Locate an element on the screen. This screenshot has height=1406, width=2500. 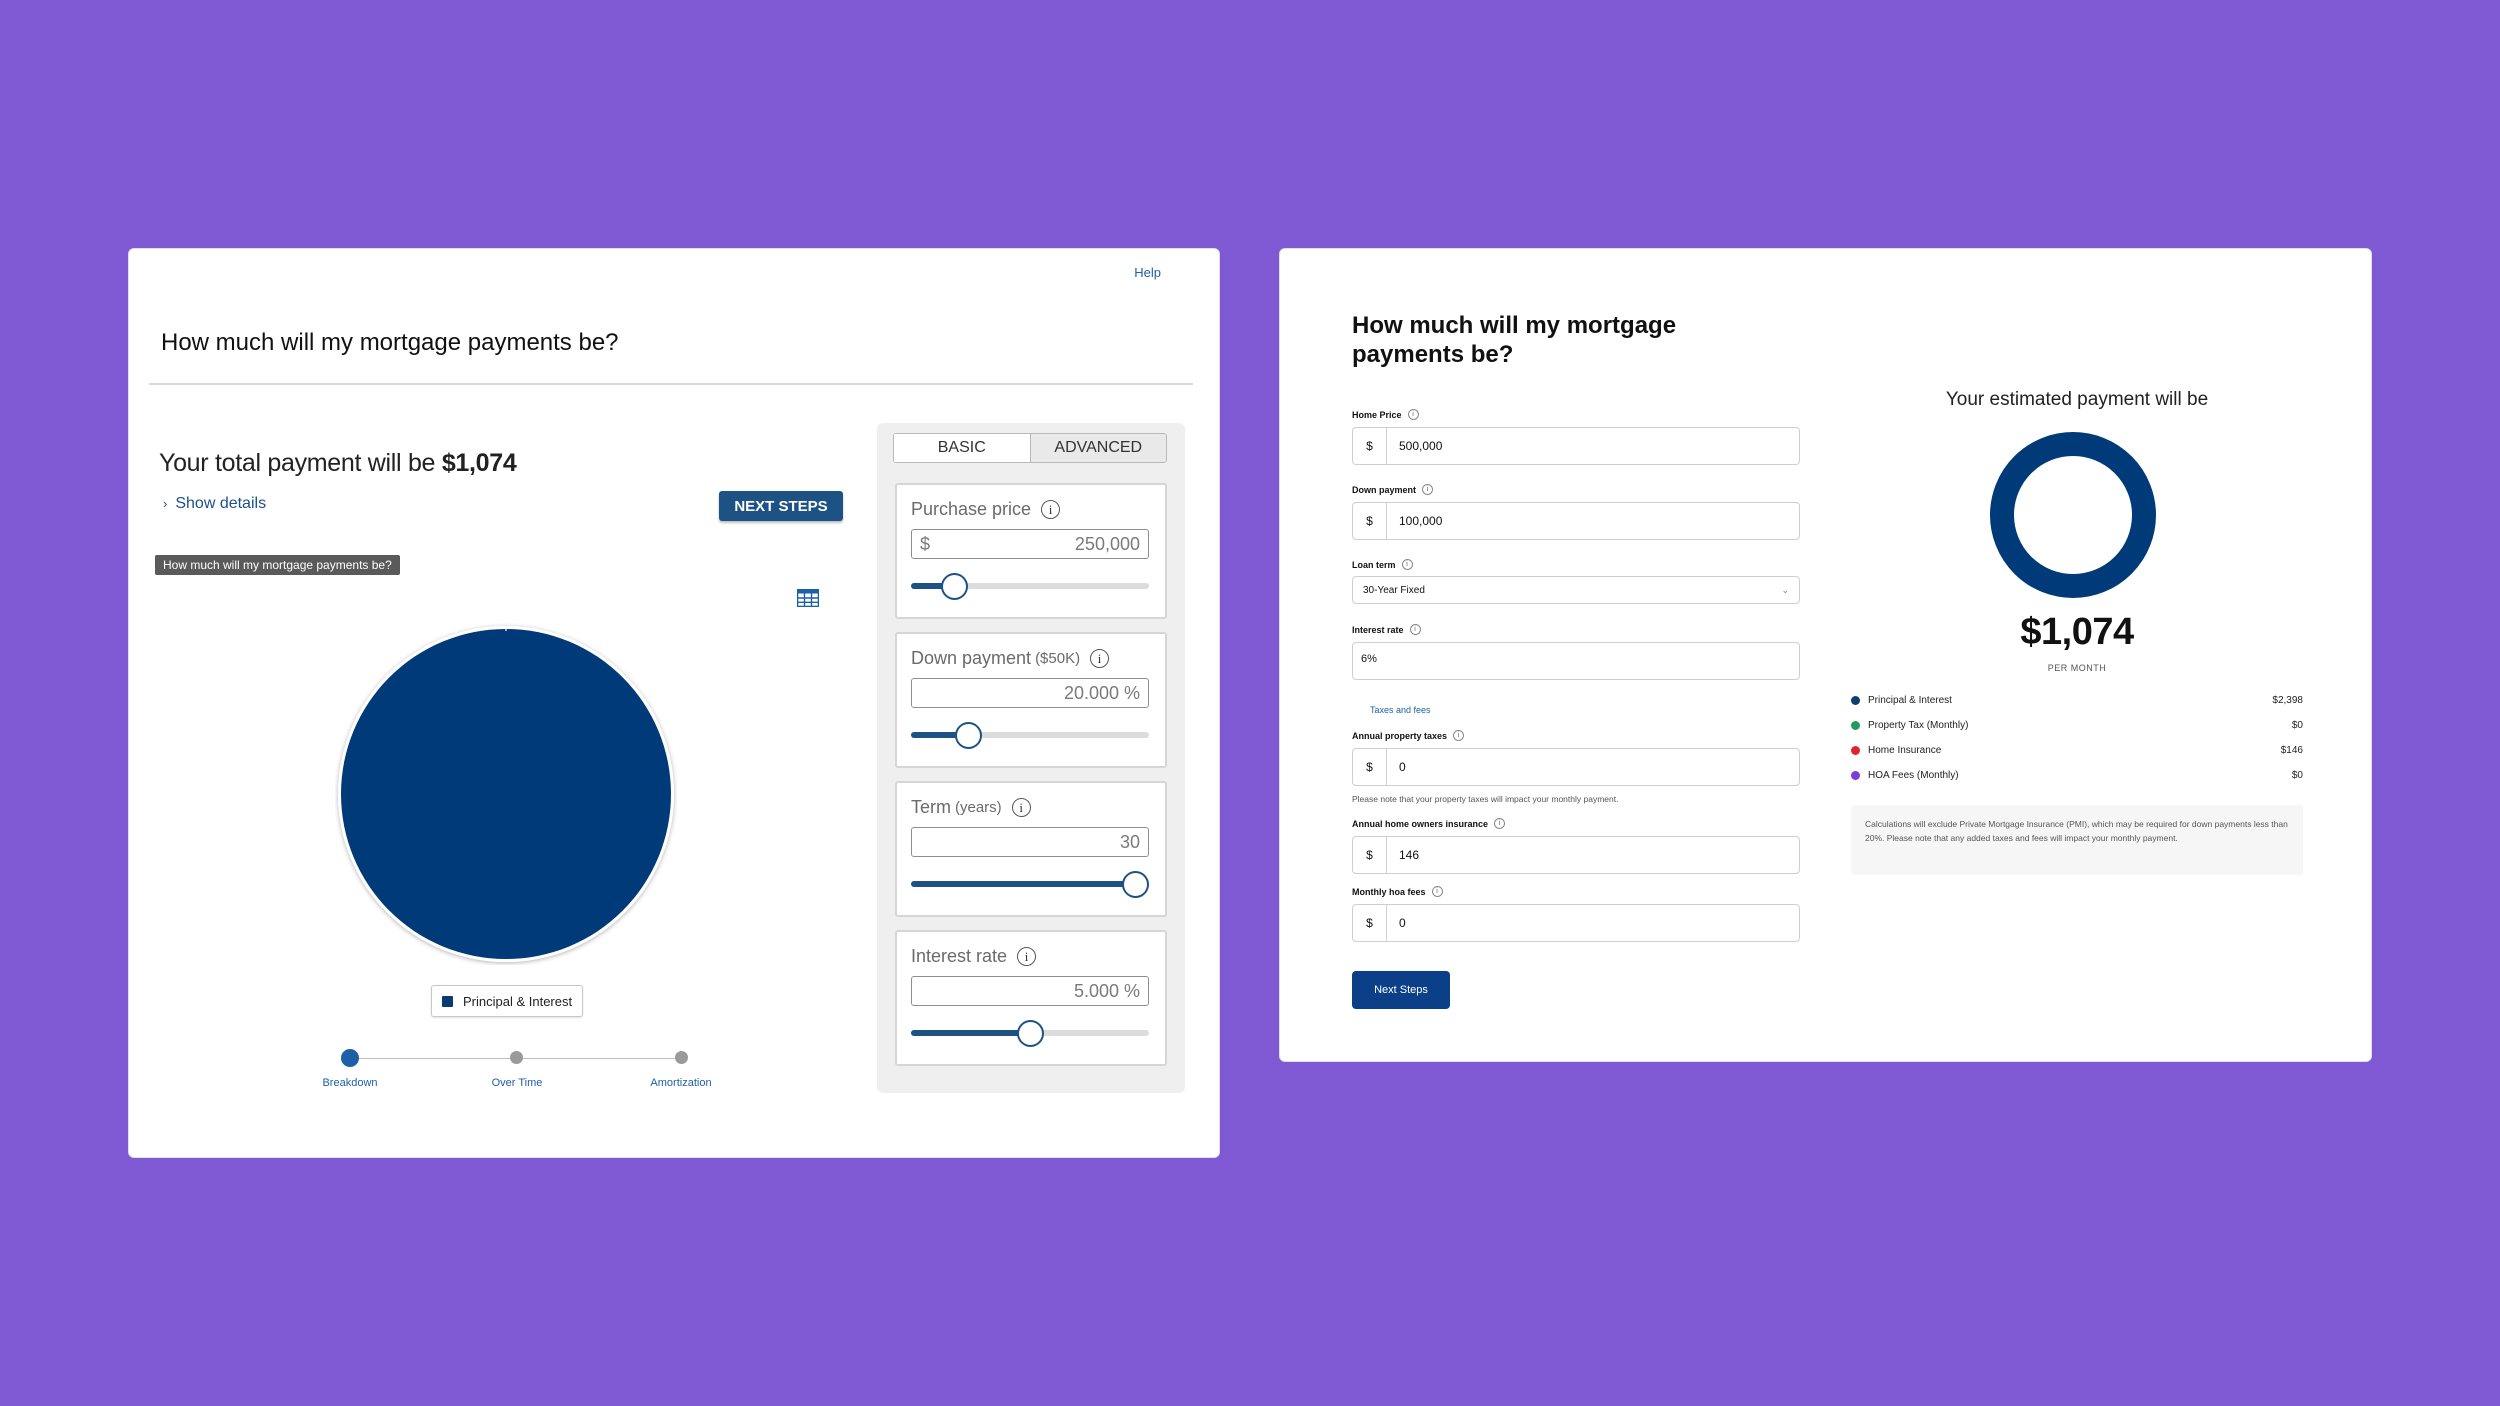
breakdown-label: HOA Fees (Monthly) is located at coordinates (1913, 775).